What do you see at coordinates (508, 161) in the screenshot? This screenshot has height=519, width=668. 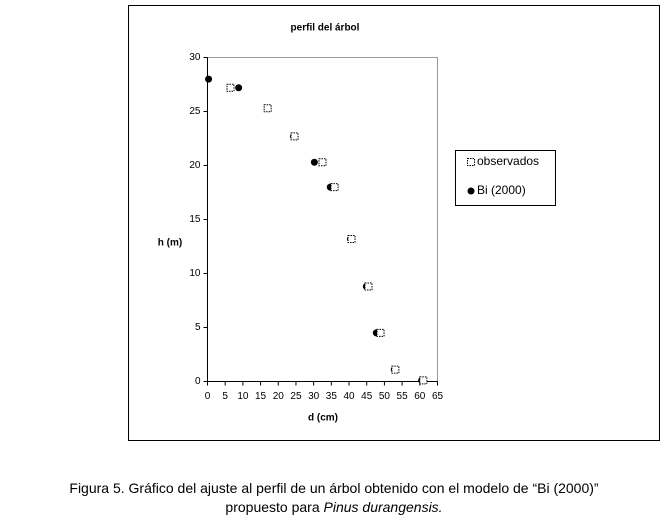 I see `legend-label: observados` at bounding box center [508, 161].